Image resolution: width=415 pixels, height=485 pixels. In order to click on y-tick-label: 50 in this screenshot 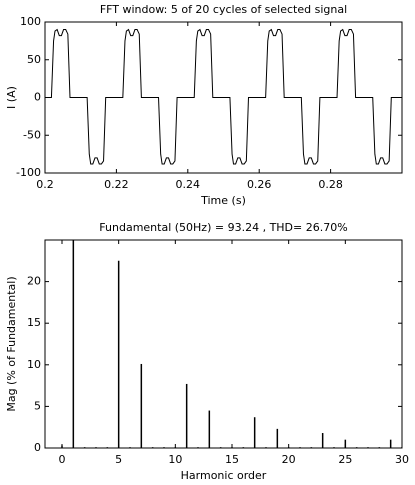, I will do `click(34, 59)`.